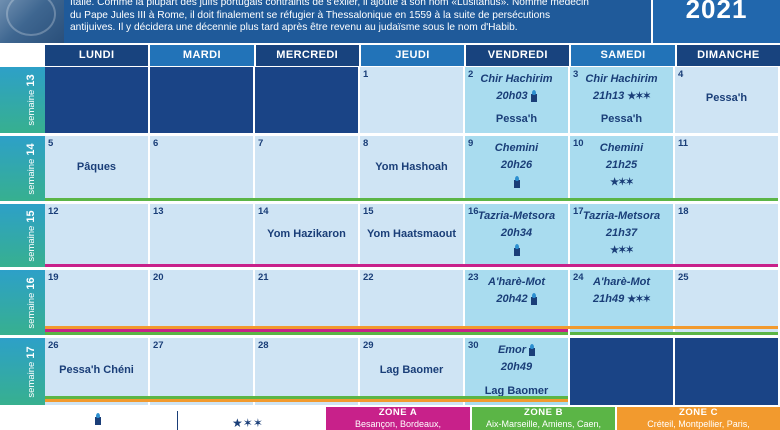 Image resolution: width=780 pixels, height=430 pixels. I want to click on day-cell-11: 11, so click(726, 168).